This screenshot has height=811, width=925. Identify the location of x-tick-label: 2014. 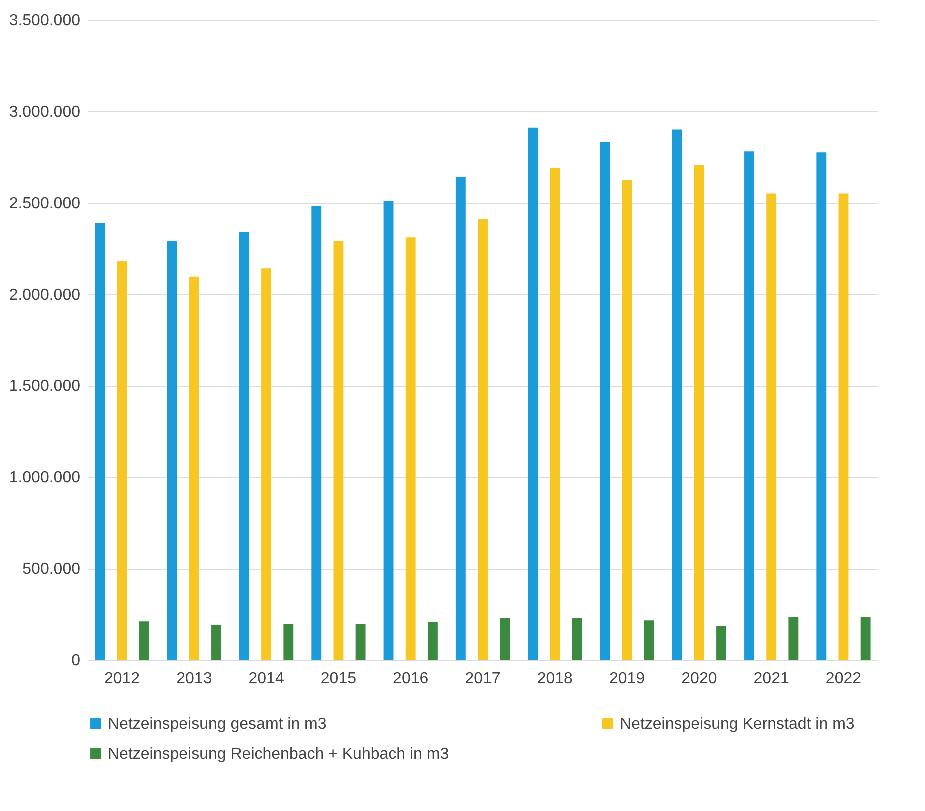
(266, 679).